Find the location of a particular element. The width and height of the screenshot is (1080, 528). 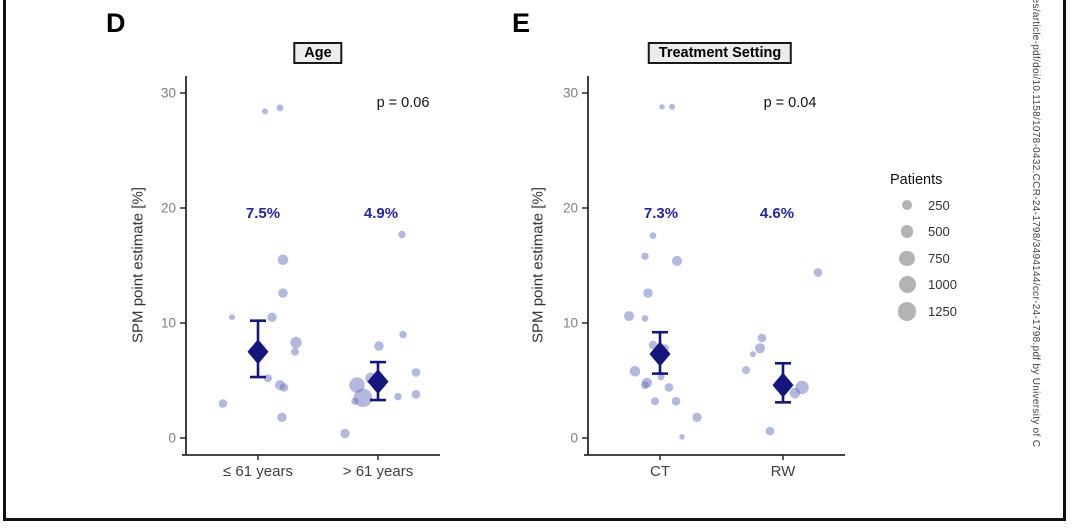

legend-item: 500 is located at coordinates (922, 232).